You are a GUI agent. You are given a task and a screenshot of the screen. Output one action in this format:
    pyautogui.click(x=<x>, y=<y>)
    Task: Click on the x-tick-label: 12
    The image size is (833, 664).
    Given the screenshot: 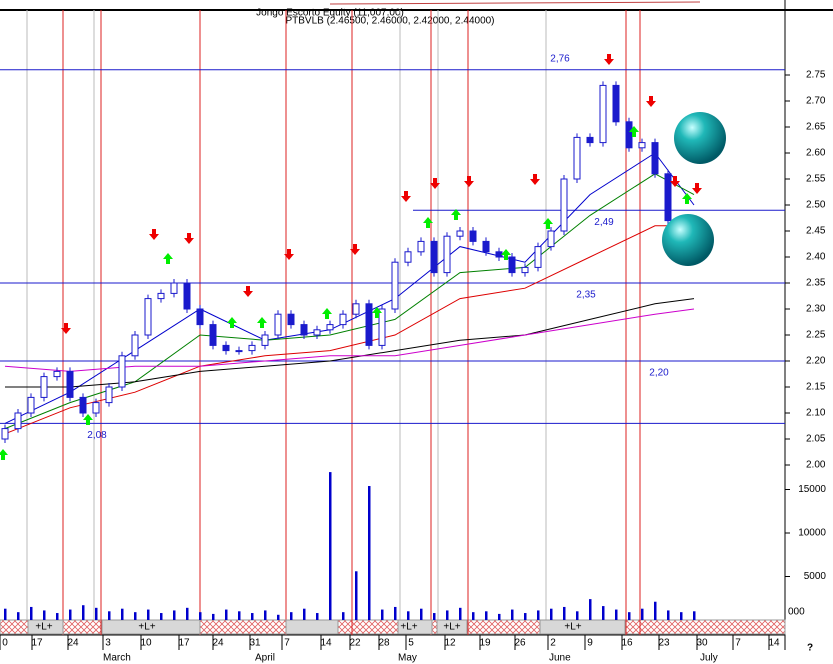 What is the action you would take?
    pyautogui.click(x=450, y=643)
    